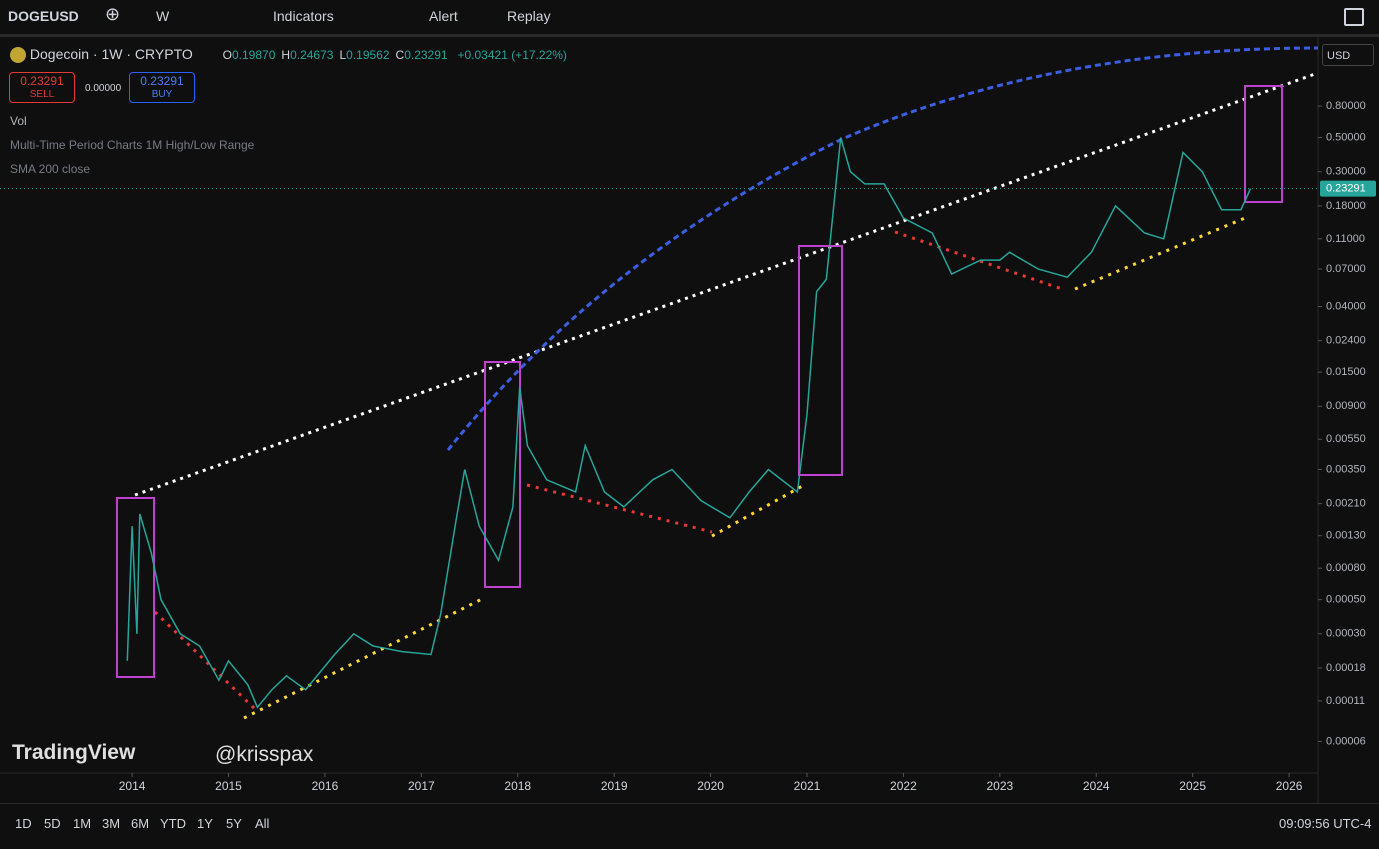  Describe the element at coordinates (1346, 306) in the screenshot. I see `y-tick-label: 0.04000` at that location.